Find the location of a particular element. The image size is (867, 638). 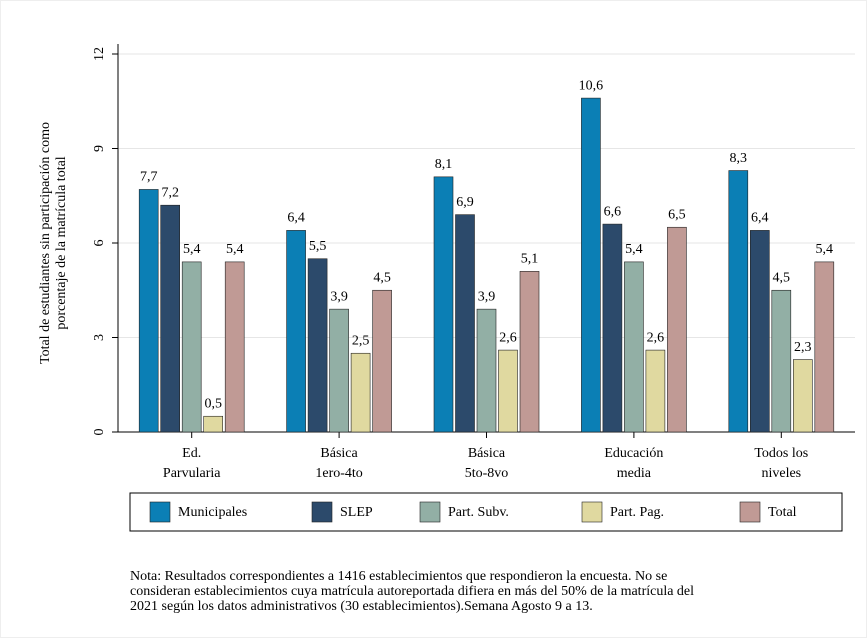

x-tick-label: Ed. is located at coordinates (191, 453).